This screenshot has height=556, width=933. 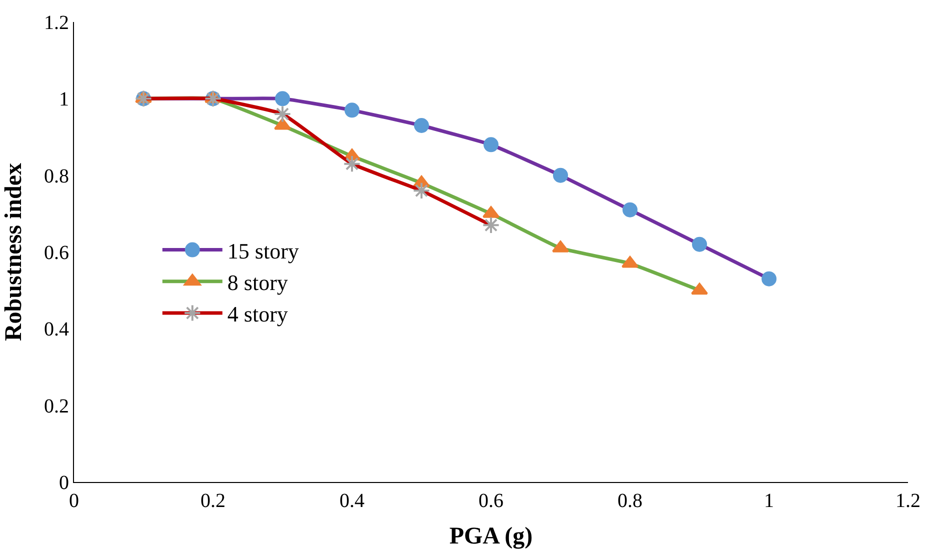 What do you see at coordinates (64, 99) in the screenshot?
I see `y-tick-label: 1` at bounding box center [64, 99].